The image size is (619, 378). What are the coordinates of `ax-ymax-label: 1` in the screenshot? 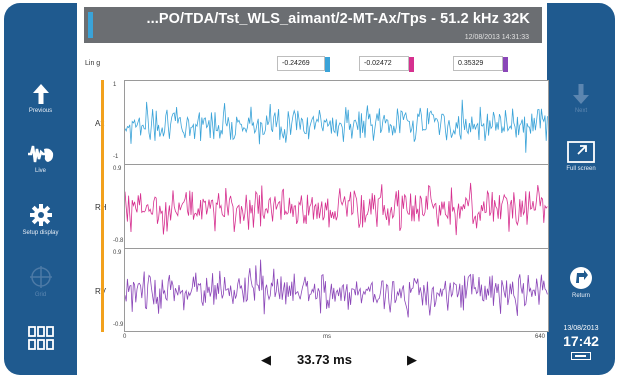 It's located at (115, 85).